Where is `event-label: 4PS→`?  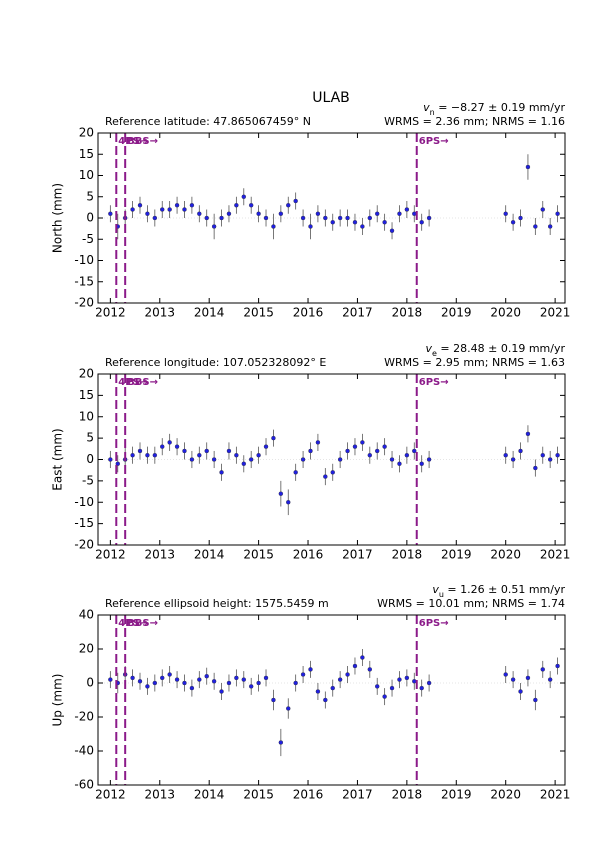
event-label: 4PS→ is located at coordinates (133, 382).